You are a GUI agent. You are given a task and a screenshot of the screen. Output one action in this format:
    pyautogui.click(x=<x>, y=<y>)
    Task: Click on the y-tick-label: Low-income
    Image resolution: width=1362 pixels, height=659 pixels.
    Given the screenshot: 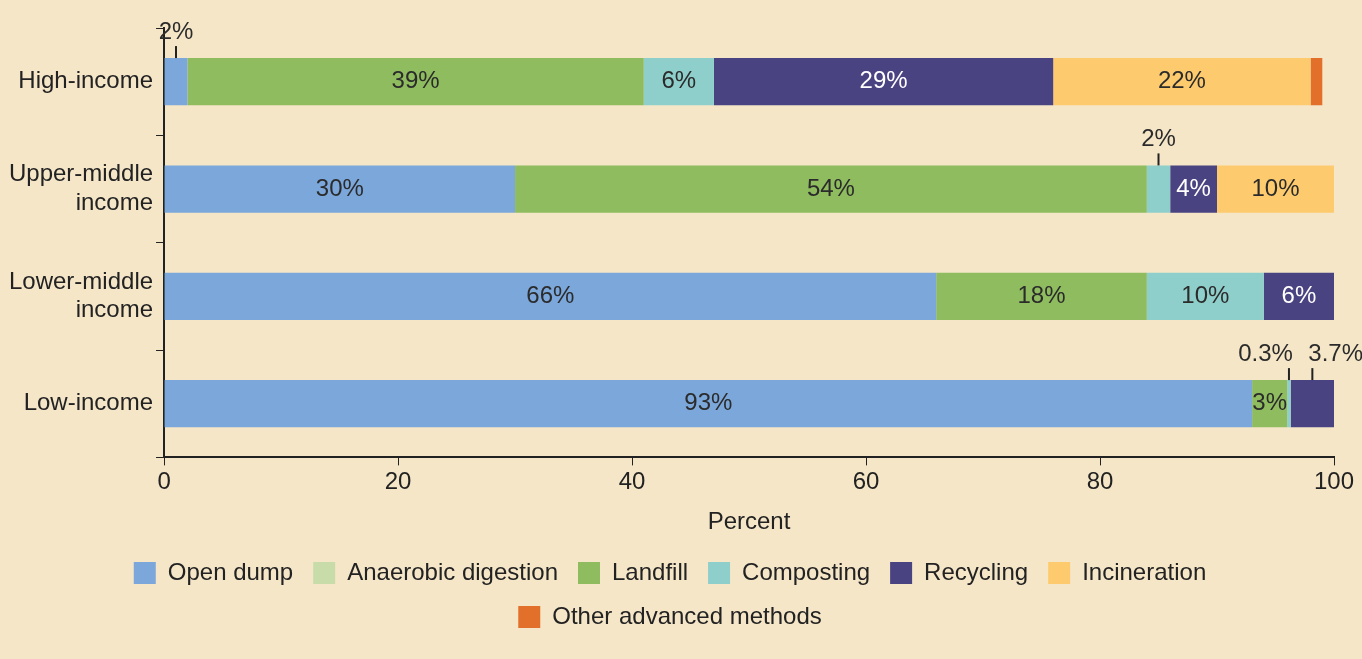 What is the action you would take?
    pyautogui.click(x=88, y=402)
    